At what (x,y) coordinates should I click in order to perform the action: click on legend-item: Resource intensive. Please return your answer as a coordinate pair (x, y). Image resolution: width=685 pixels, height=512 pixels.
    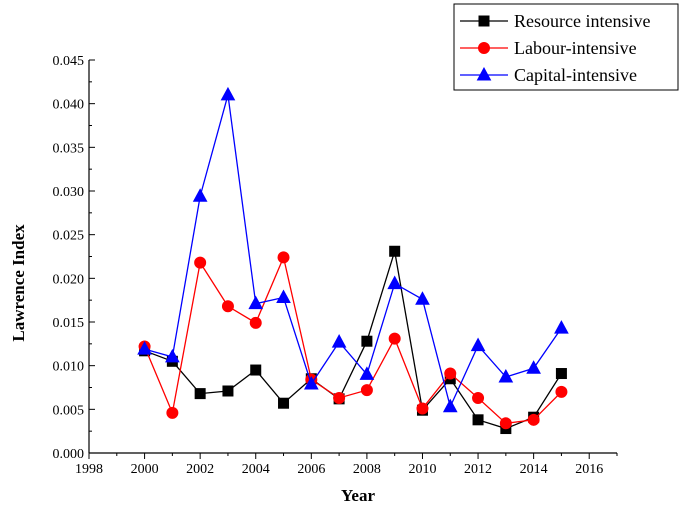
    Looking at the image, I should click on (555, 21).